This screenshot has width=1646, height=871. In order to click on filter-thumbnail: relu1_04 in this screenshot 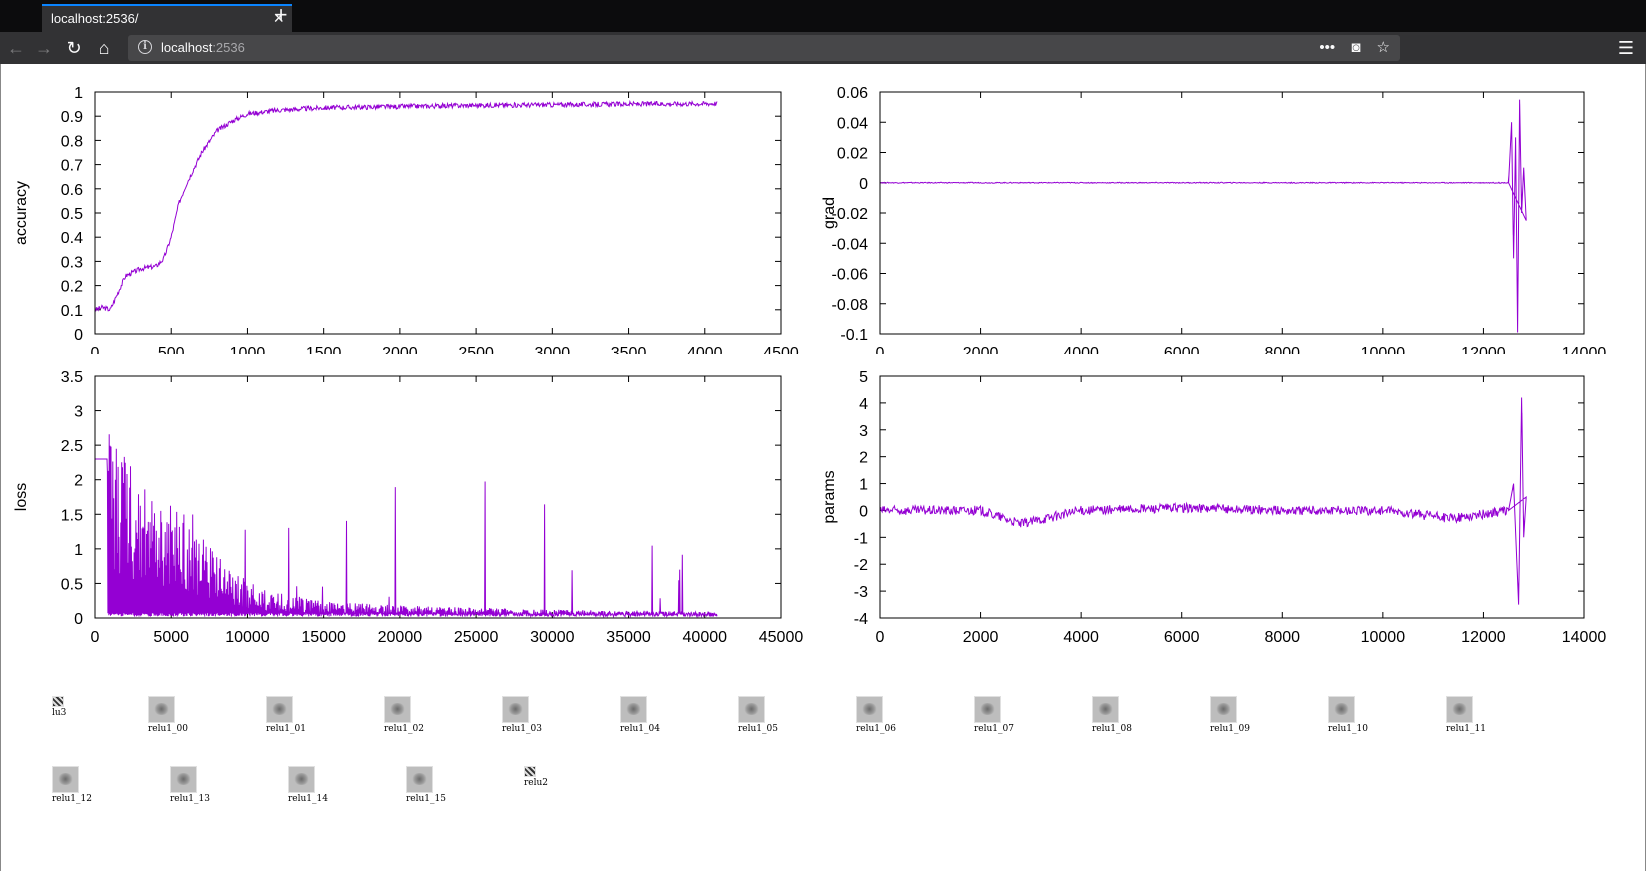, I will do `click(640, 715)`.